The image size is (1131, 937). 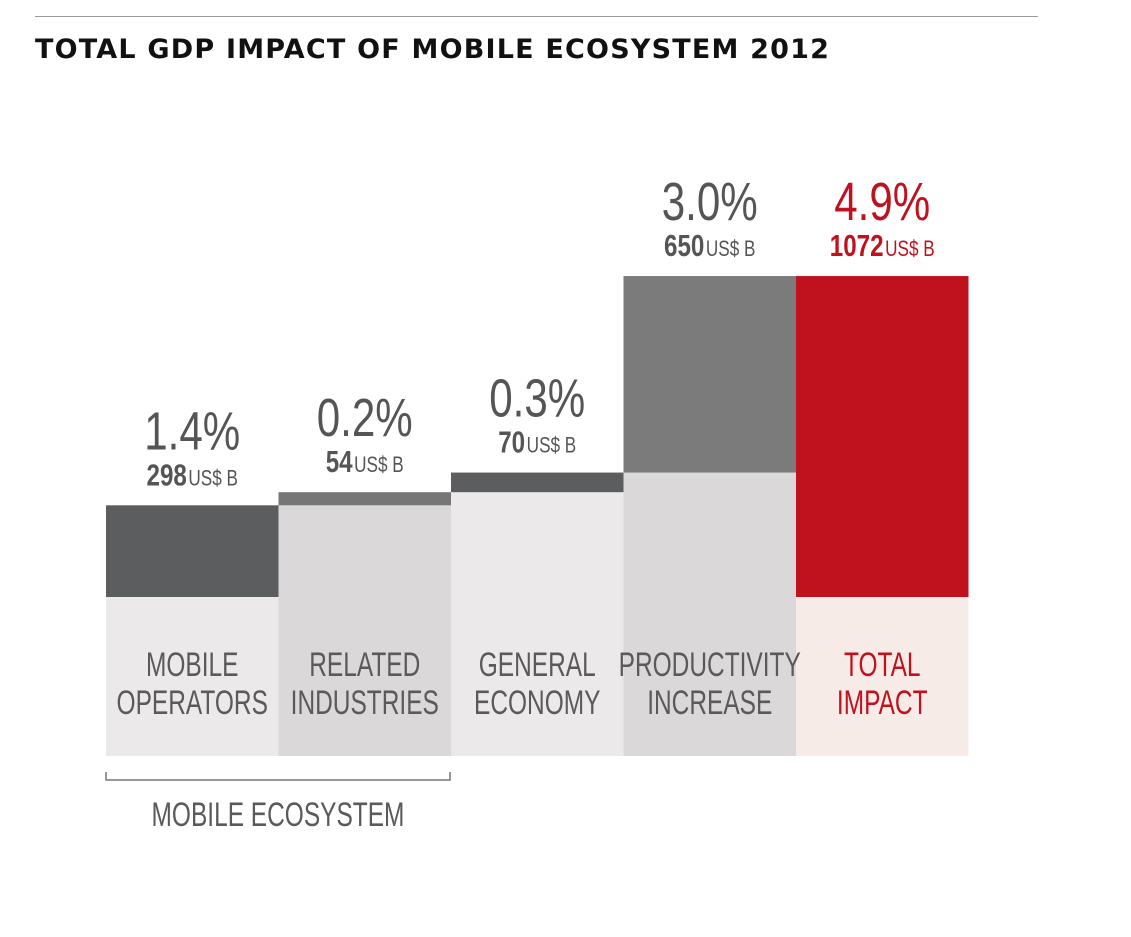 I want to click on usd-value: 1072, so click(x=857, y=245).